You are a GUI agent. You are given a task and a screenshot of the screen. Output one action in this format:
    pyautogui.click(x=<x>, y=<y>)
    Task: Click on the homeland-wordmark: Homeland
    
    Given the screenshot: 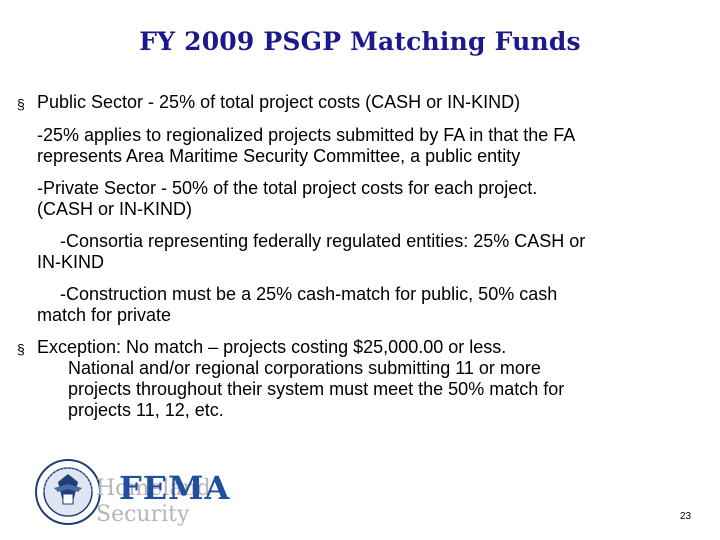 What is the action you would take?
    pyautogui.click(x=153, y=488)
    